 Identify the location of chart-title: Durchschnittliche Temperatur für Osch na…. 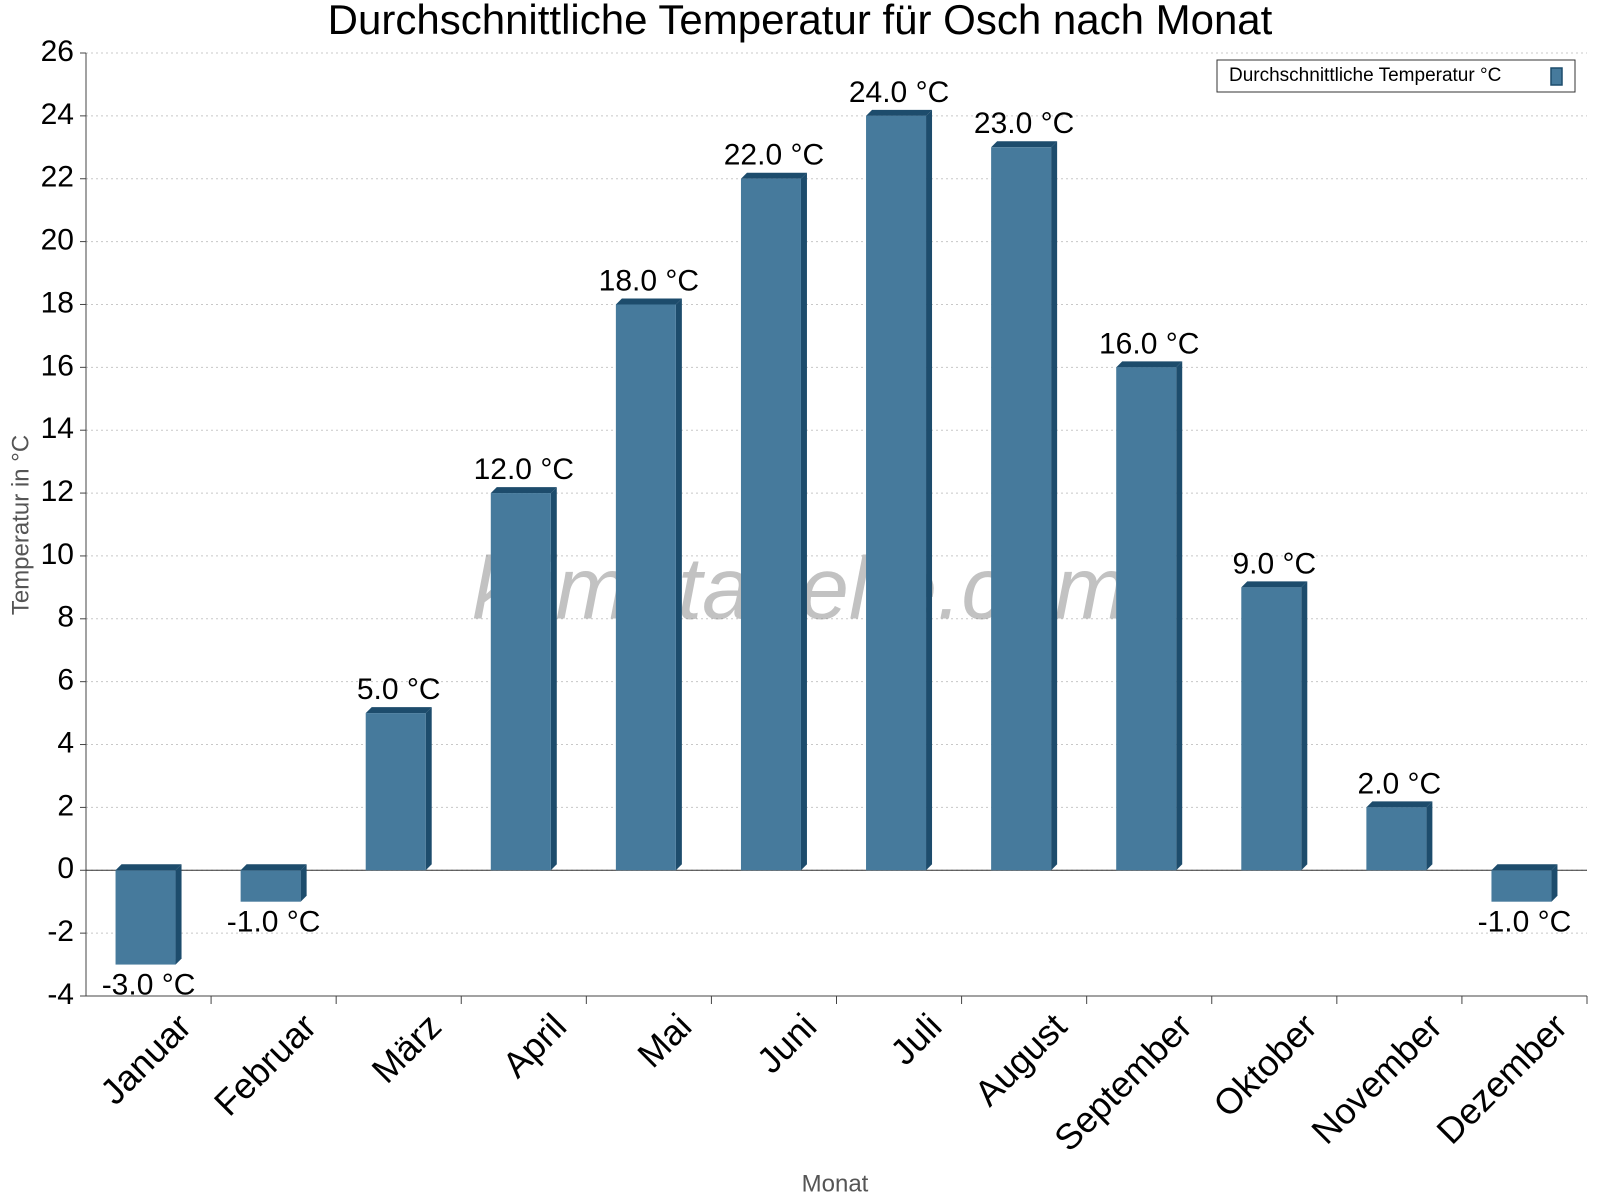
(800, 21).